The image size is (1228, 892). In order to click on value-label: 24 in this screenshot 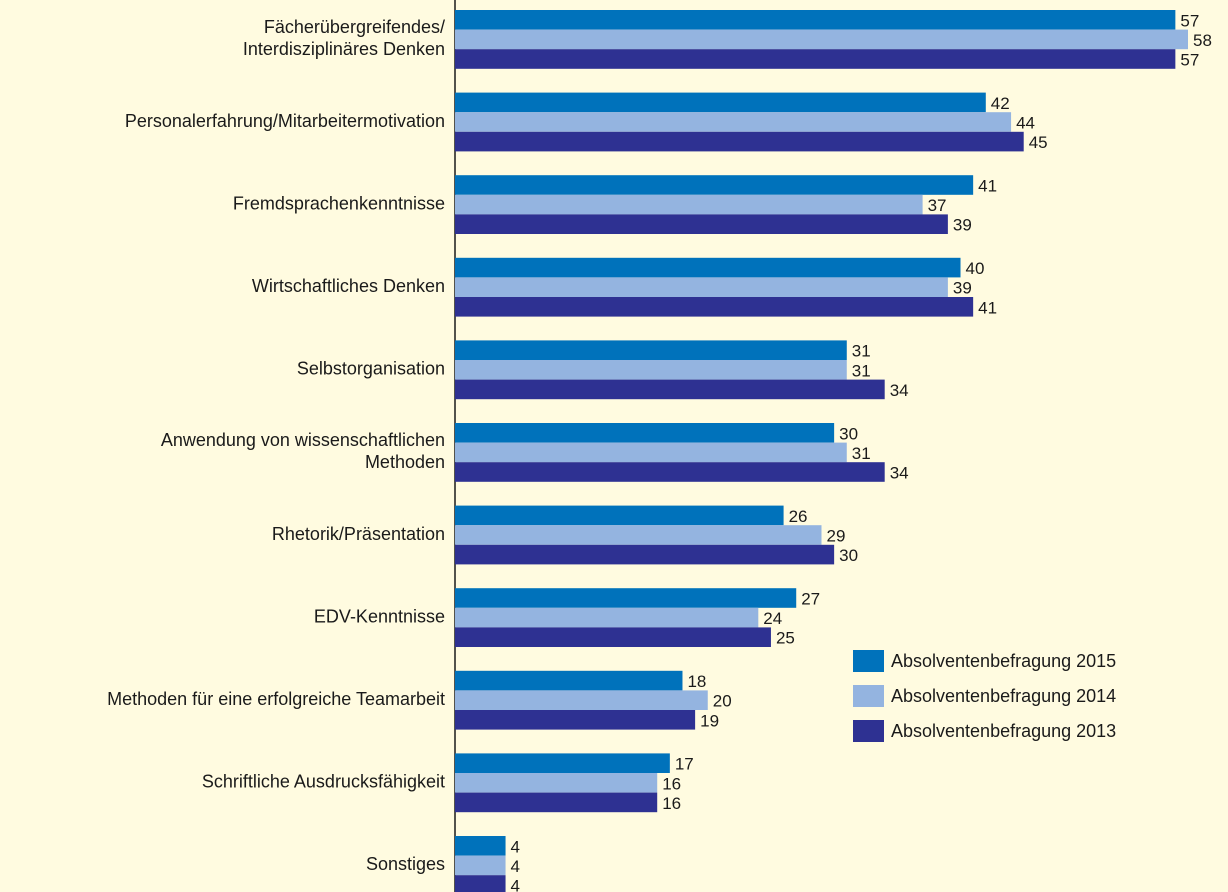, I will do `click(772, 618)`.